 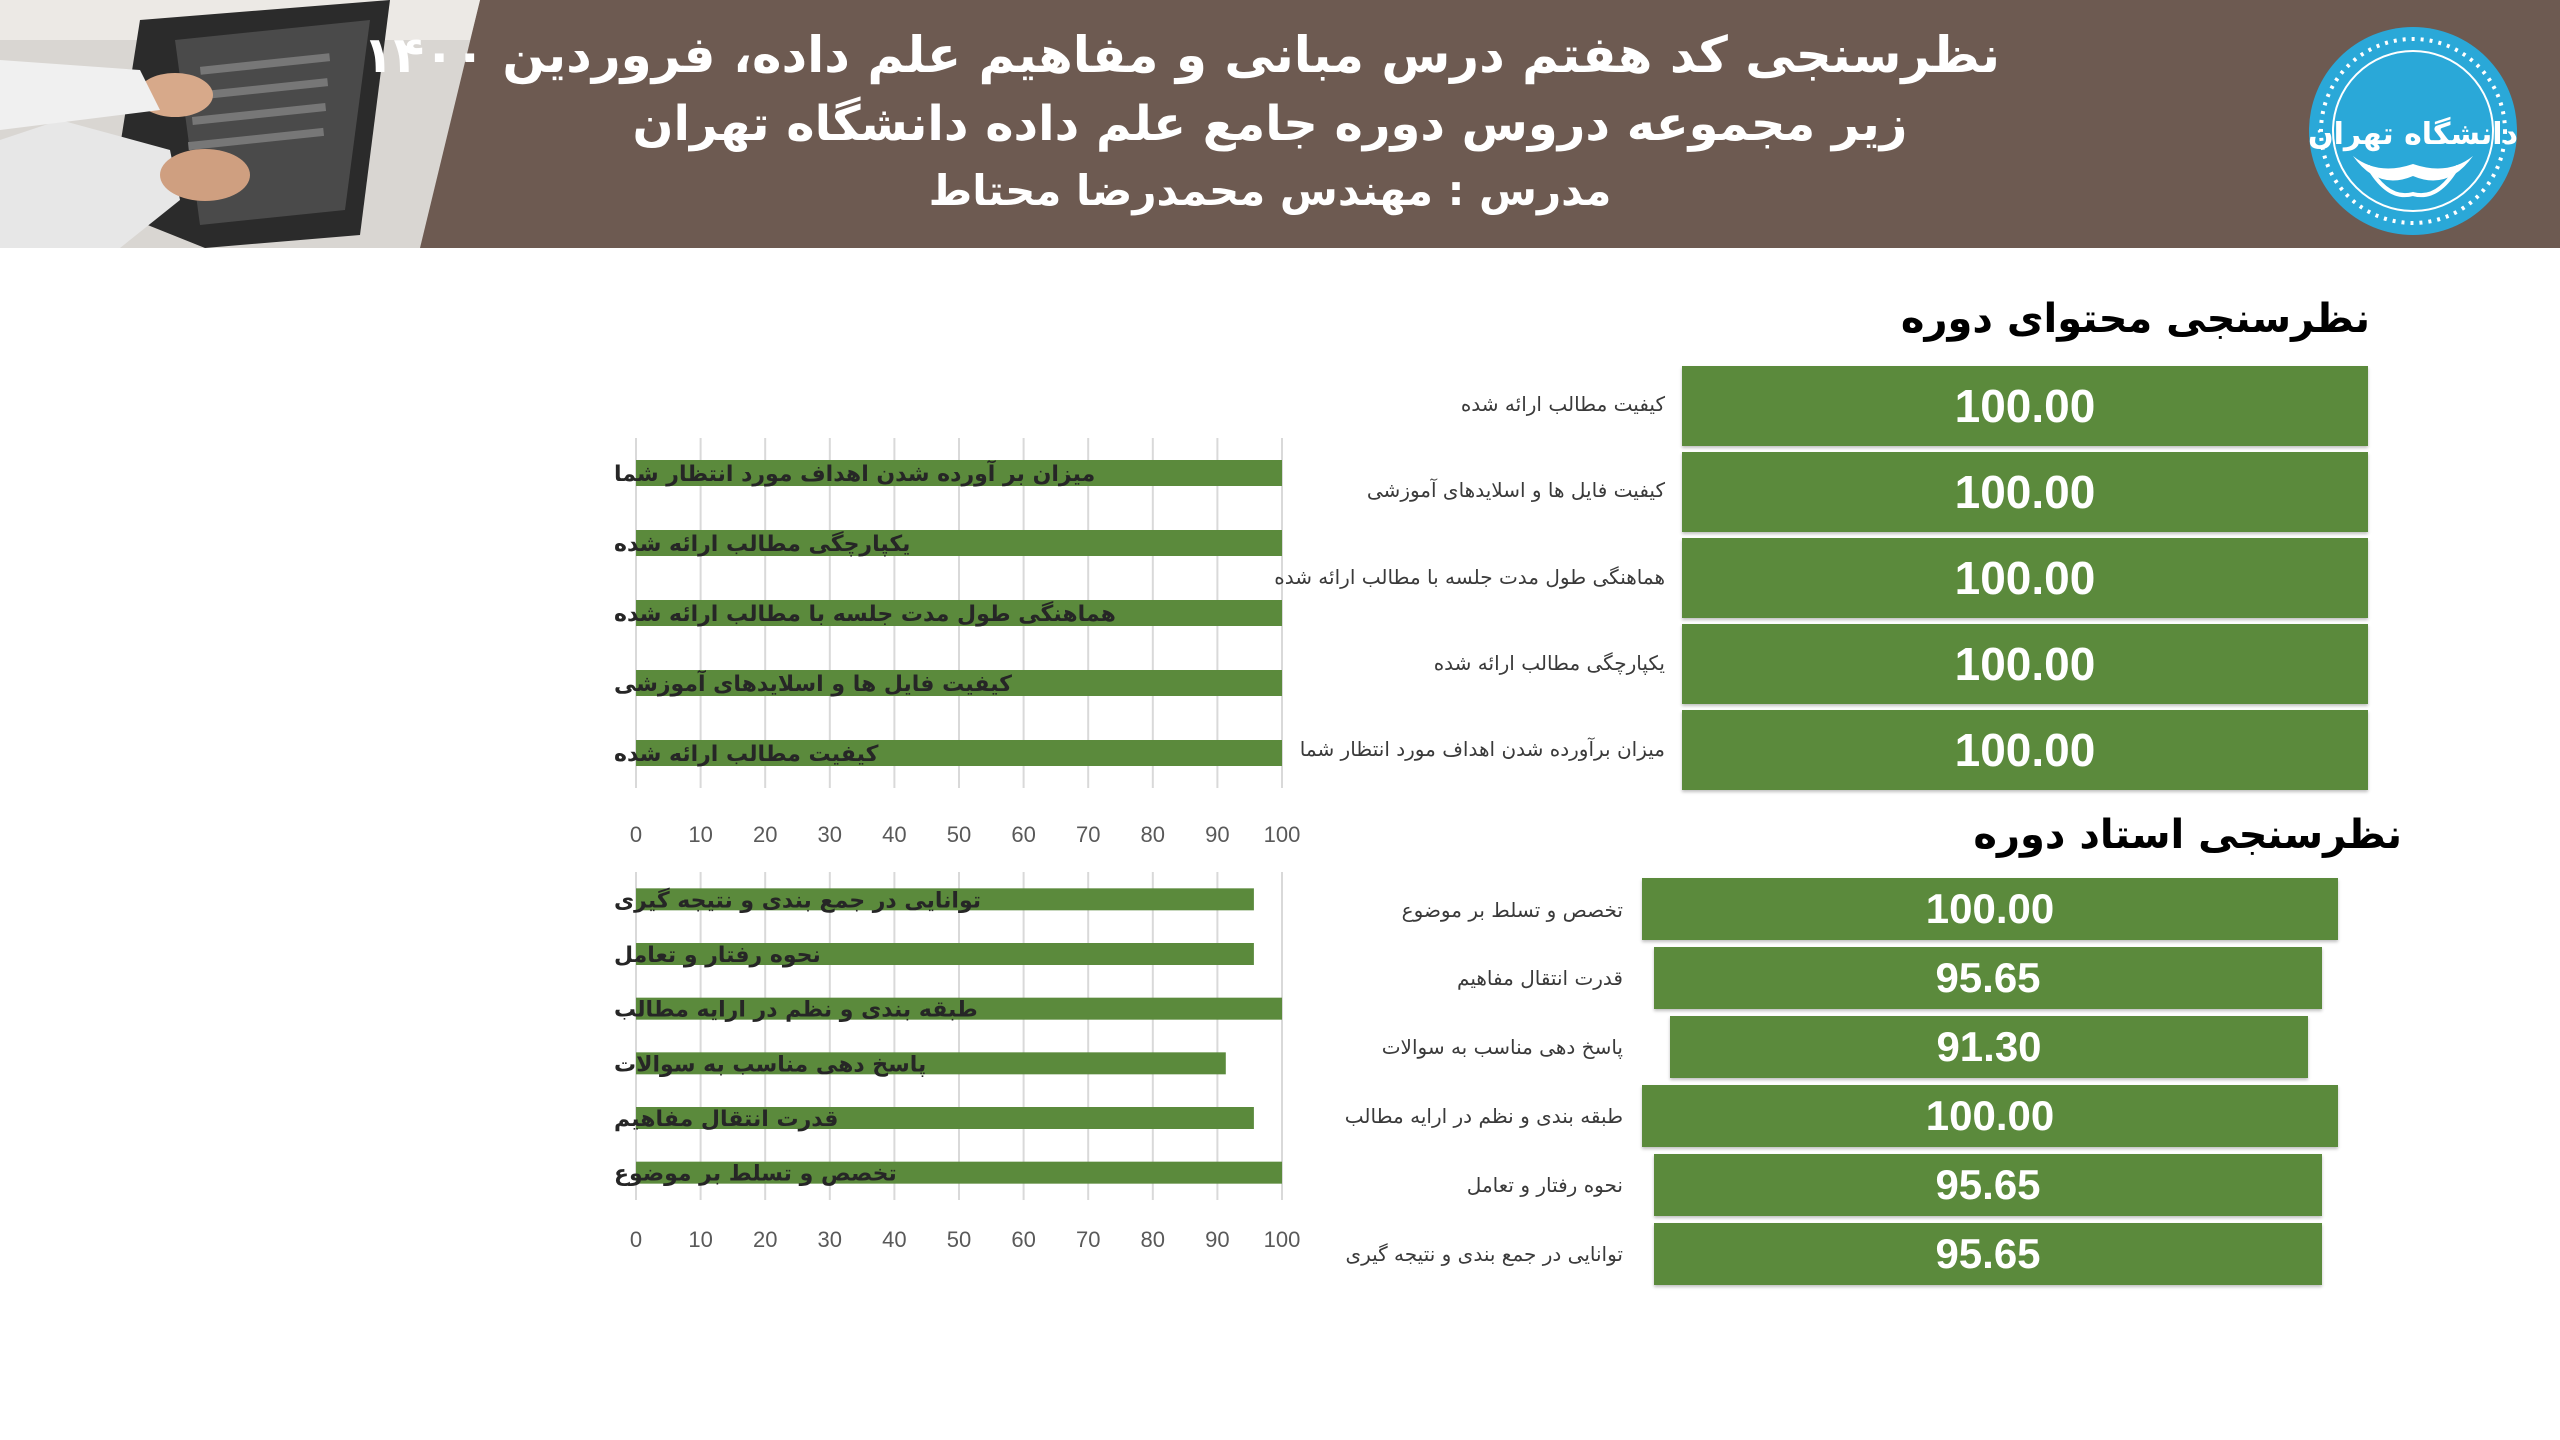 What do you see at coordinates (1512, 910) in the screenshot?
I see `teacher-row-label: تخصص و تسلط بر موضوع` at bounding box center [1512, 910].